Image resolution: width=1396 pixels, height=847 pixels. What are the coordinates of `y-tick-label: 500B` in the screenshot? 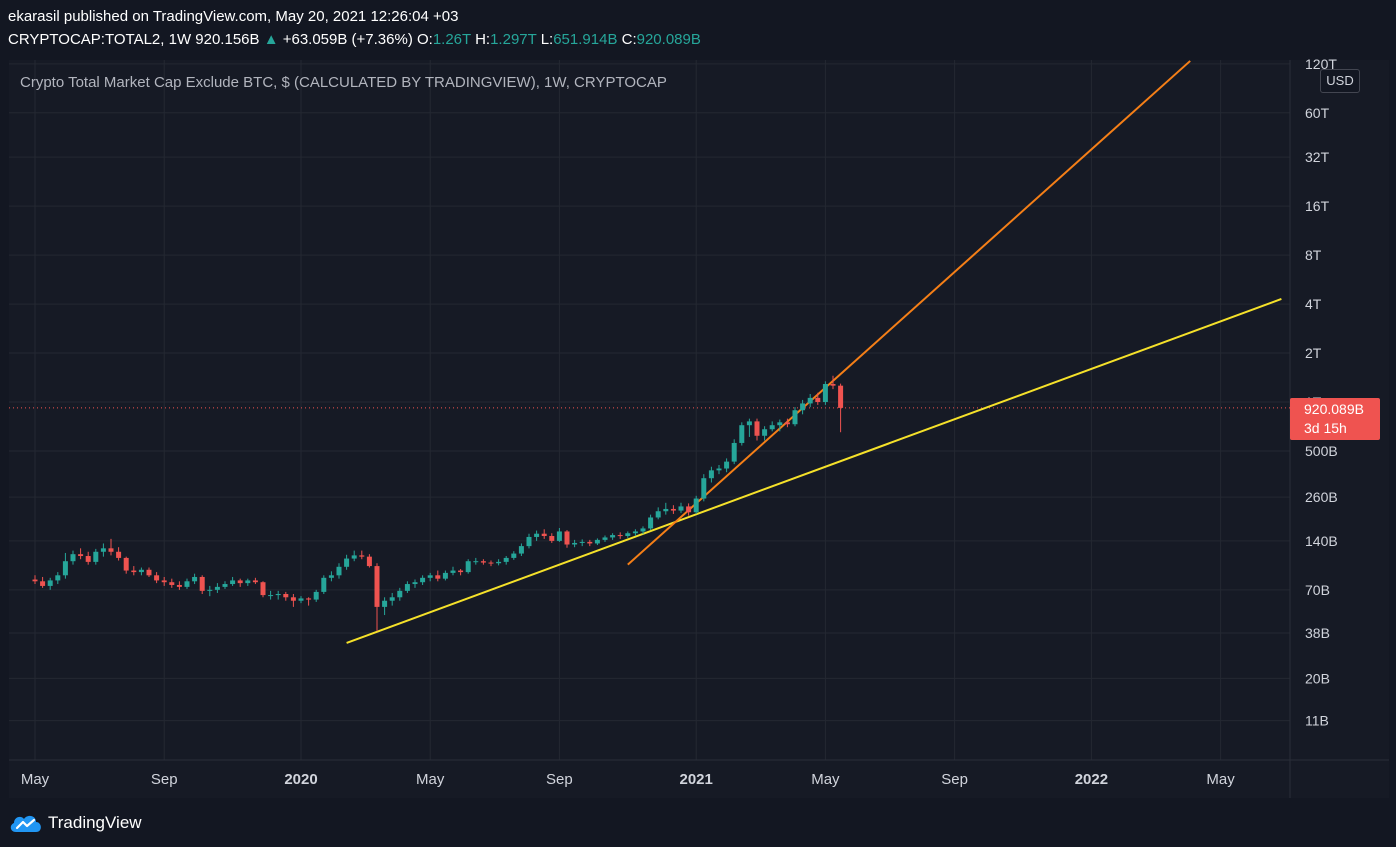 It's located at (1321, 451).